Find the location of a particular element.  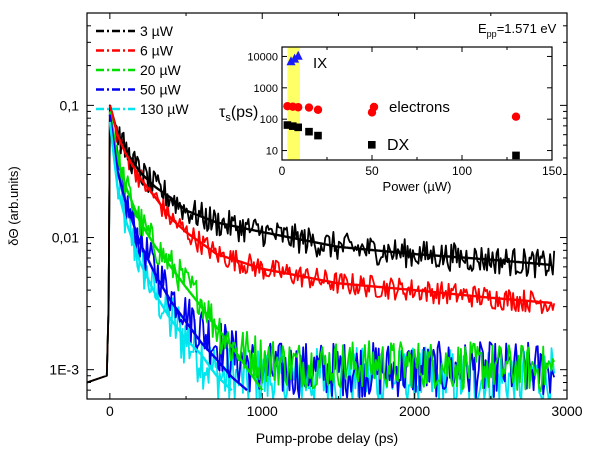

inset-series-label-ix: IX is located at coordinates (320, 63).